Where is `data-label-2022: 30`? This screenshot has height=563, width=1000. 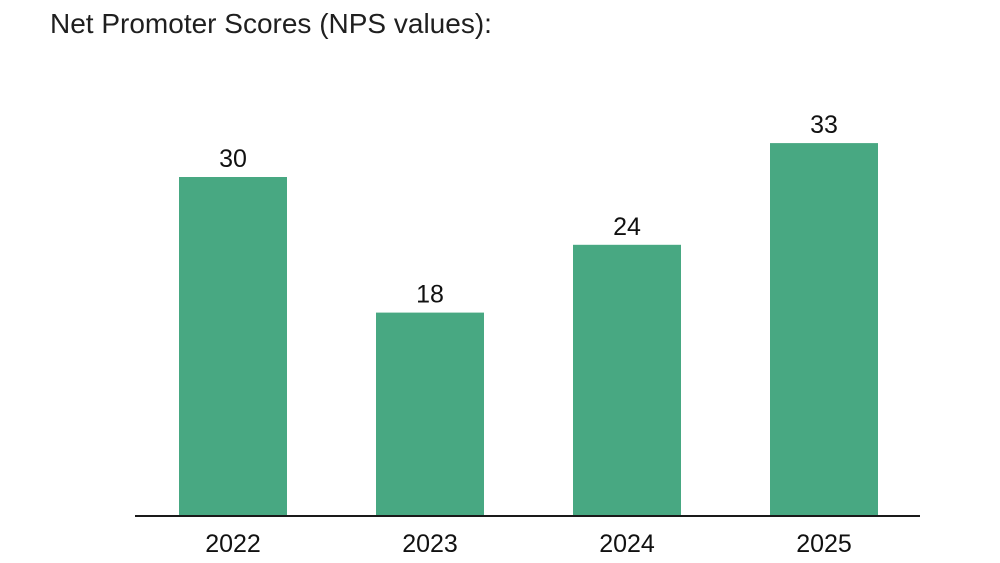 data-label-2022: 30 is located at coordinates (233, 159).